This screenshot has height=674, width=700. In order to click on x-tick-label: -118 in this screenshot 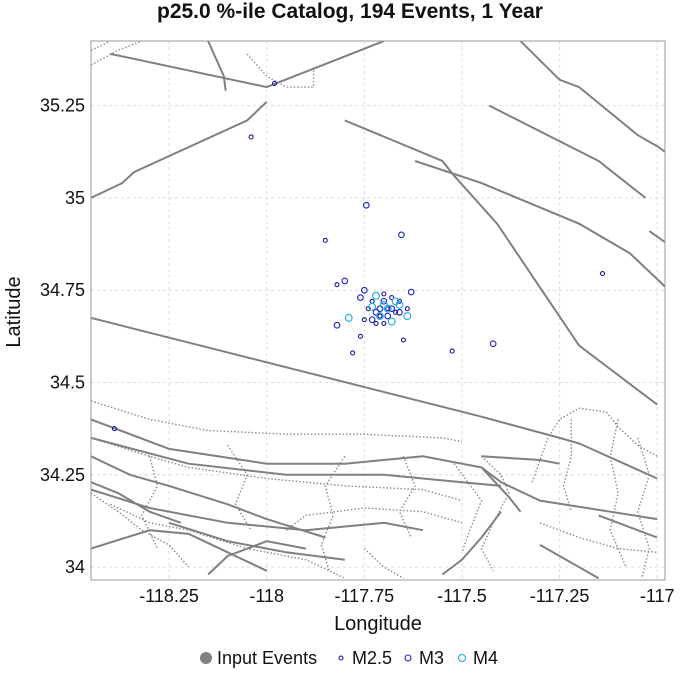, I will do `click(266, 596)`.